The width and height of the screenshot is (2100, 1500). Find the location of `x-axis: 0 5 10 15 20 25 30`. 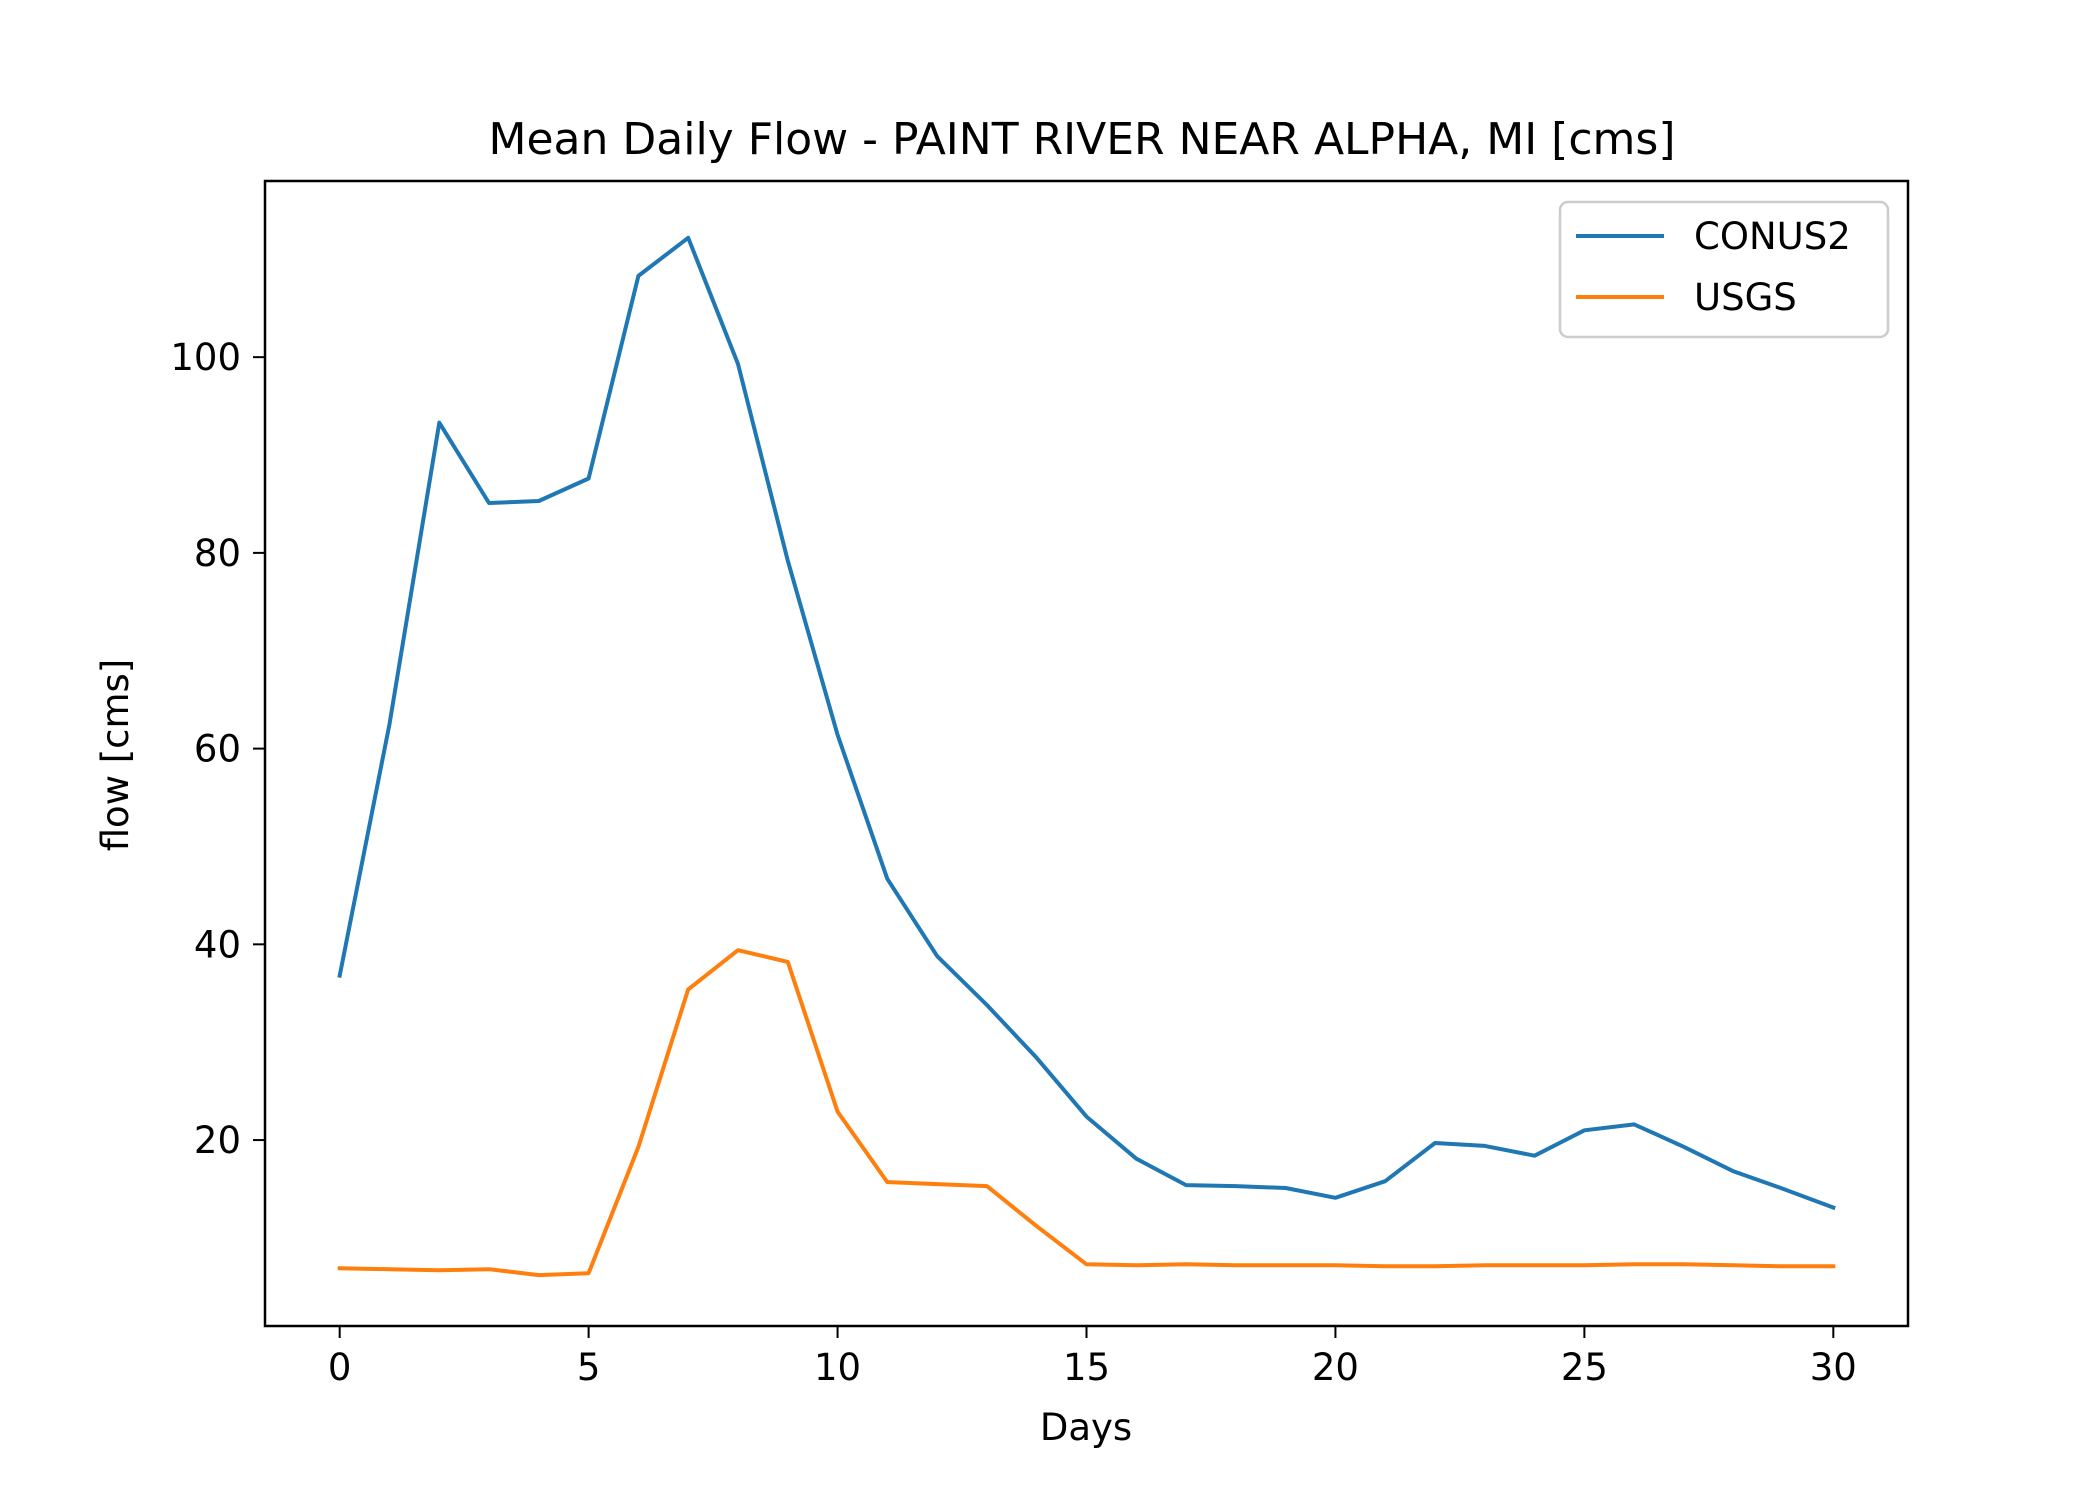

x-axis: 0 5 10 15 20 25 30 is located at coordinates (1092, 1357).